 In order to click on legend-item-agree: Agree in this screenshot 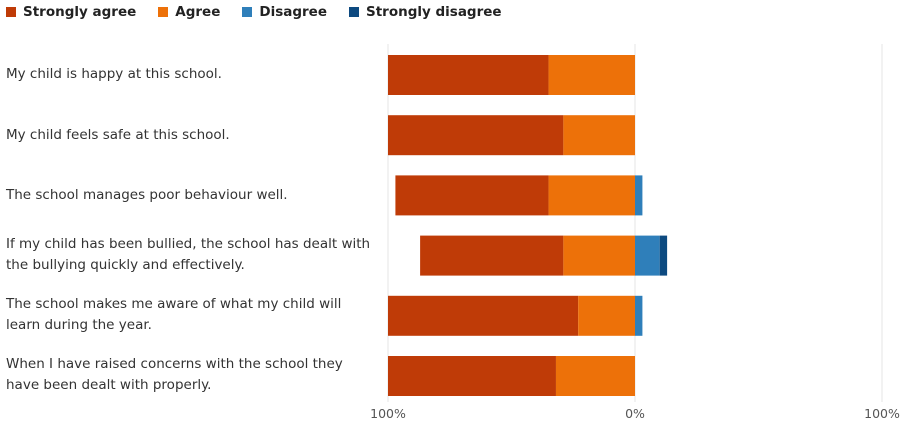, I will do `click(189, 12)`.